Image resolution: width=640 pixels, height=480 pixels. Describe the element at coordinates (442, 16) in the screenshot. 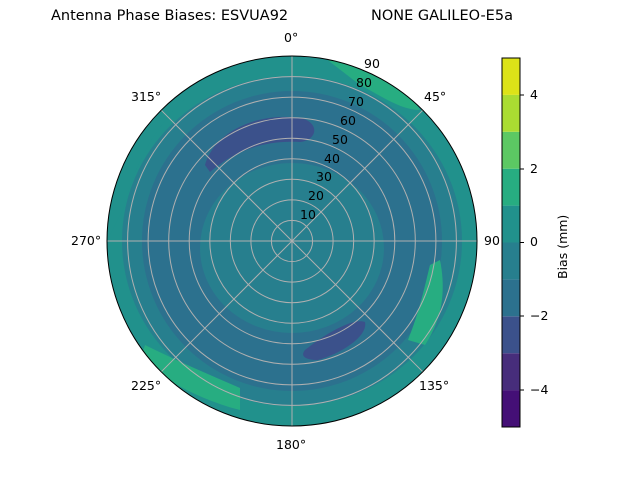

I see `chart-title-signal: NONE GALILEO-E5a` at that location.